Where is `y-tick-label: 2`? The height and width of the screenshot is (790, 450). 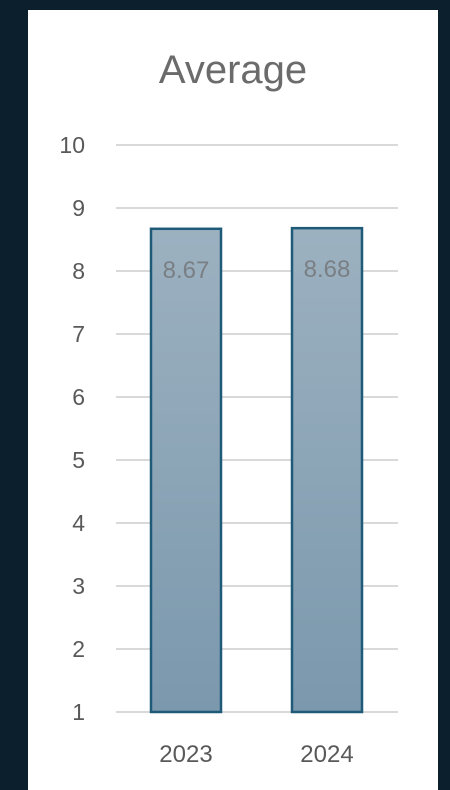 y-tick-label: 2 is located at coordinates (78, 649).